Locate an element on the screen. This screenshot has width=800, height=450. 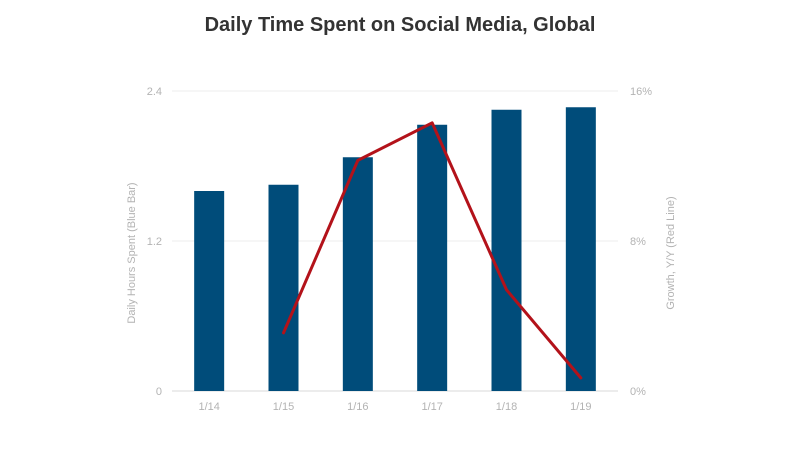
x-tick-label: 1/19 is located at coordinates (580, 407).